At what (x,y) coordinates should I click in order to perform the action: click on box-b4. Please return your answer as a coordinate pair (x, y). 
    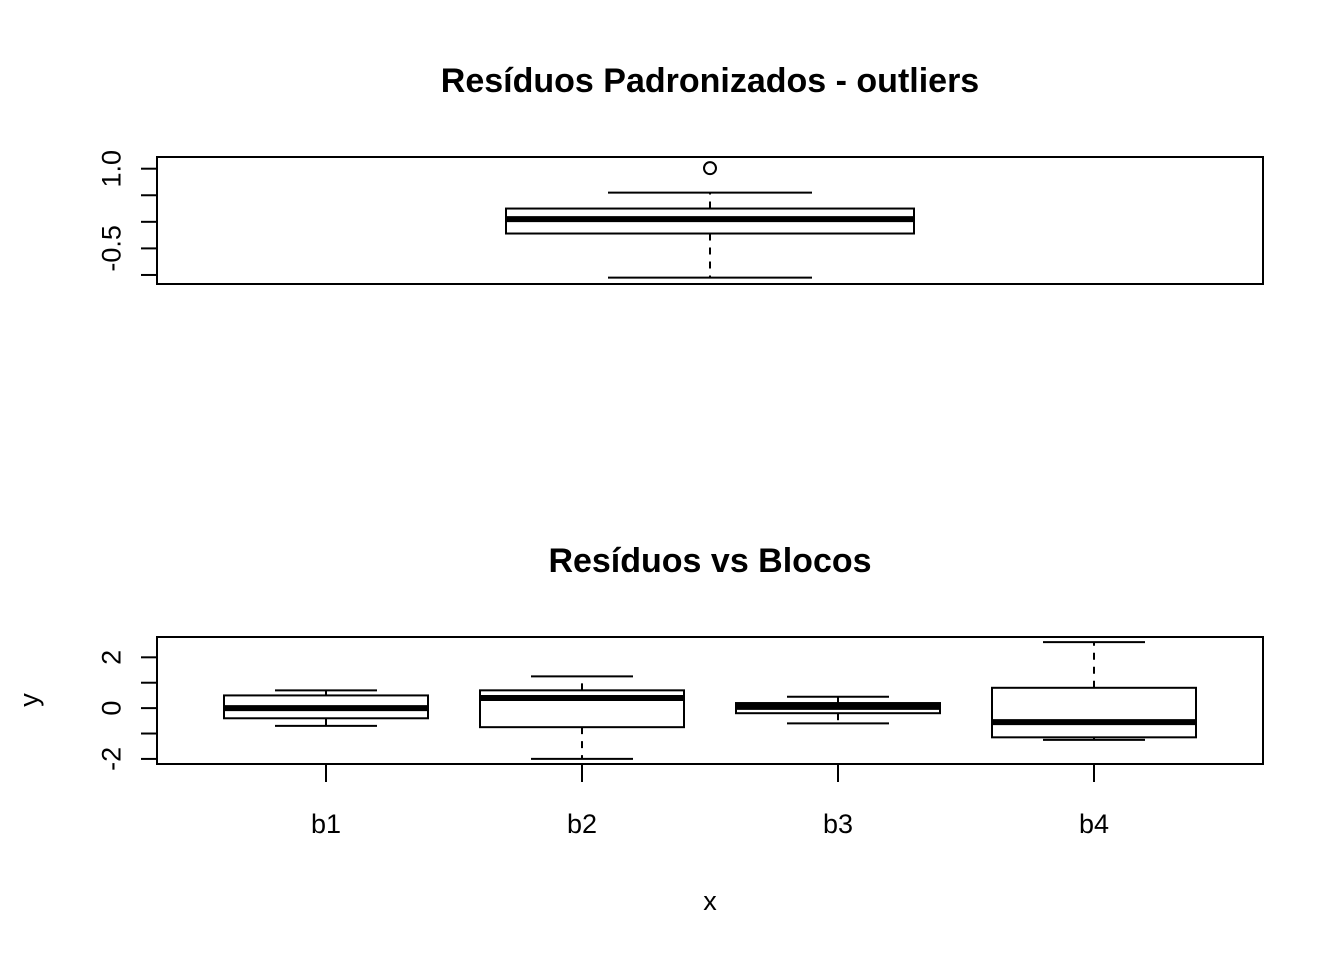
    Looking at the image, I should click on (1094, 691).